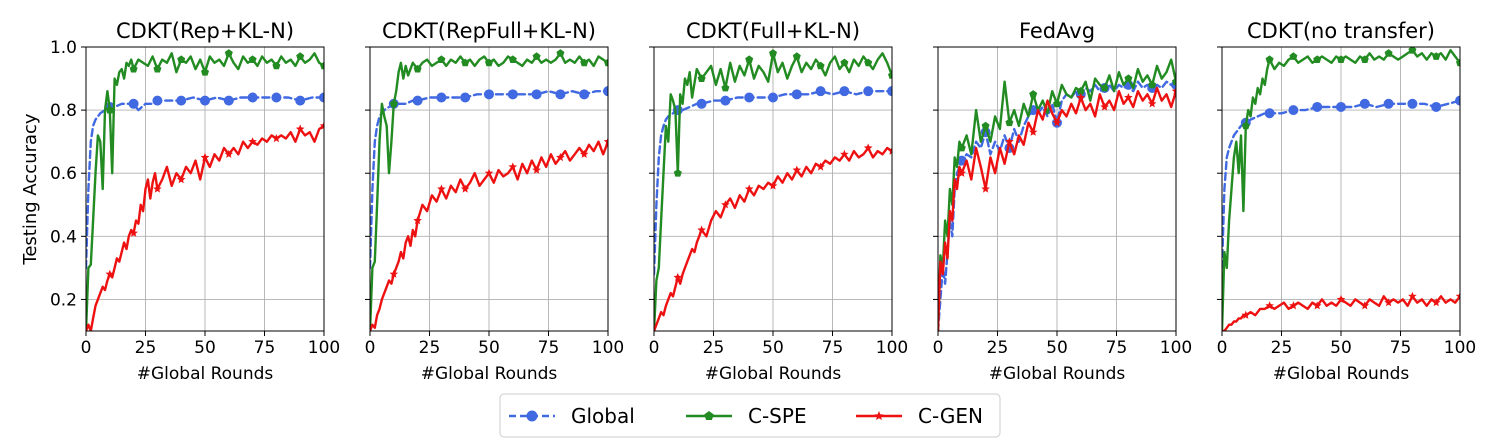 Image resolution: width=1500 pixels, height=440 pixels. I want to click on chart-title: FedAvg, so click(1057, 31).